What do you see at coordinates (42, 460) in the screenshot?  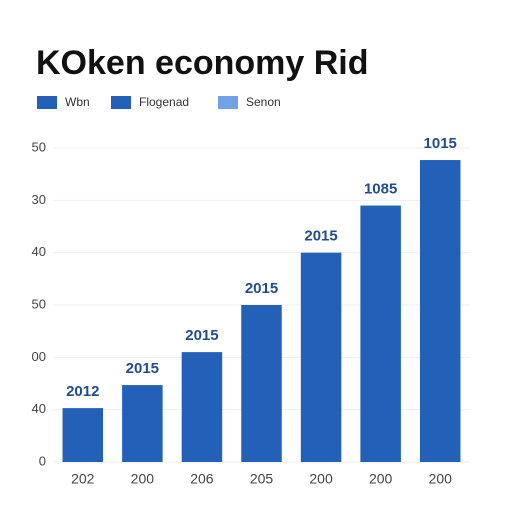 I see `y-tick-label: 0` at bounding box center [42, 460].